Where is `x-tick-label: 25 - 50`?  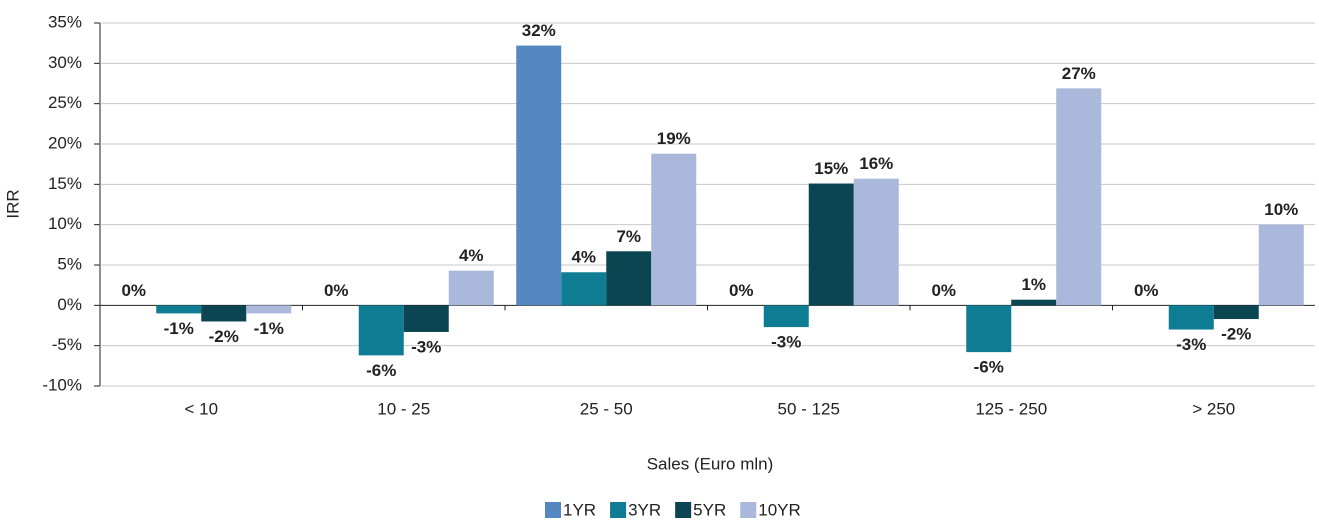 x-tick-label: 25 - 50 is located at coordinates (606, 408).